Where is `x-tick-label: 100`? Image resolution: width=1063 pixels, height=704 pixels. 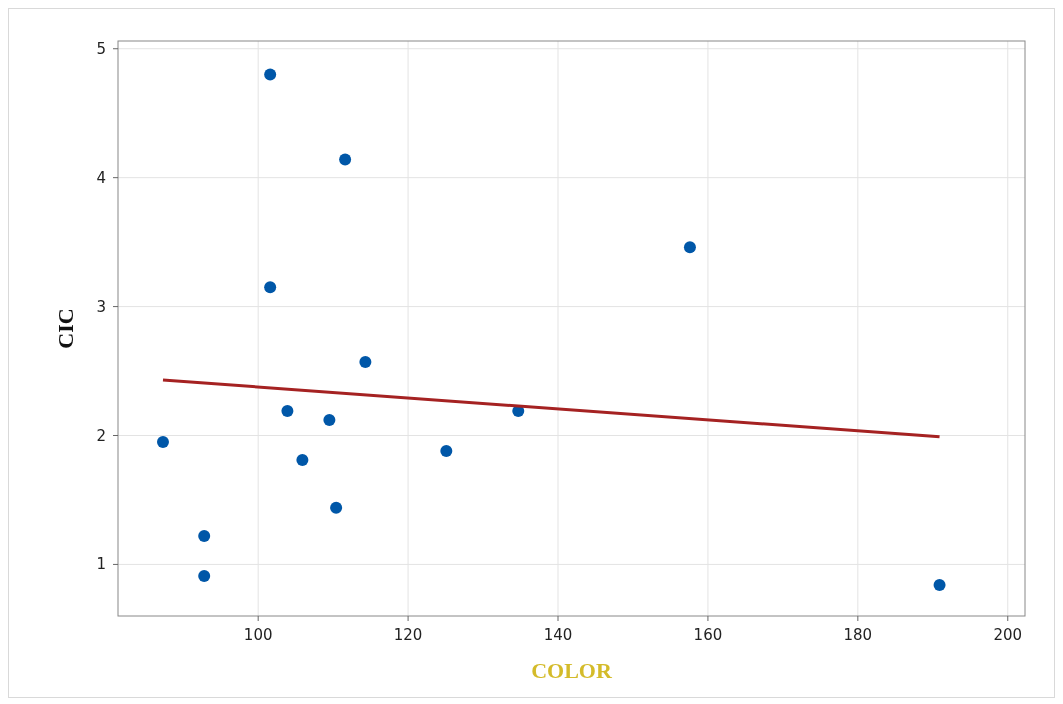
x-tick-label: 100 is located at coordinates (258, 635).